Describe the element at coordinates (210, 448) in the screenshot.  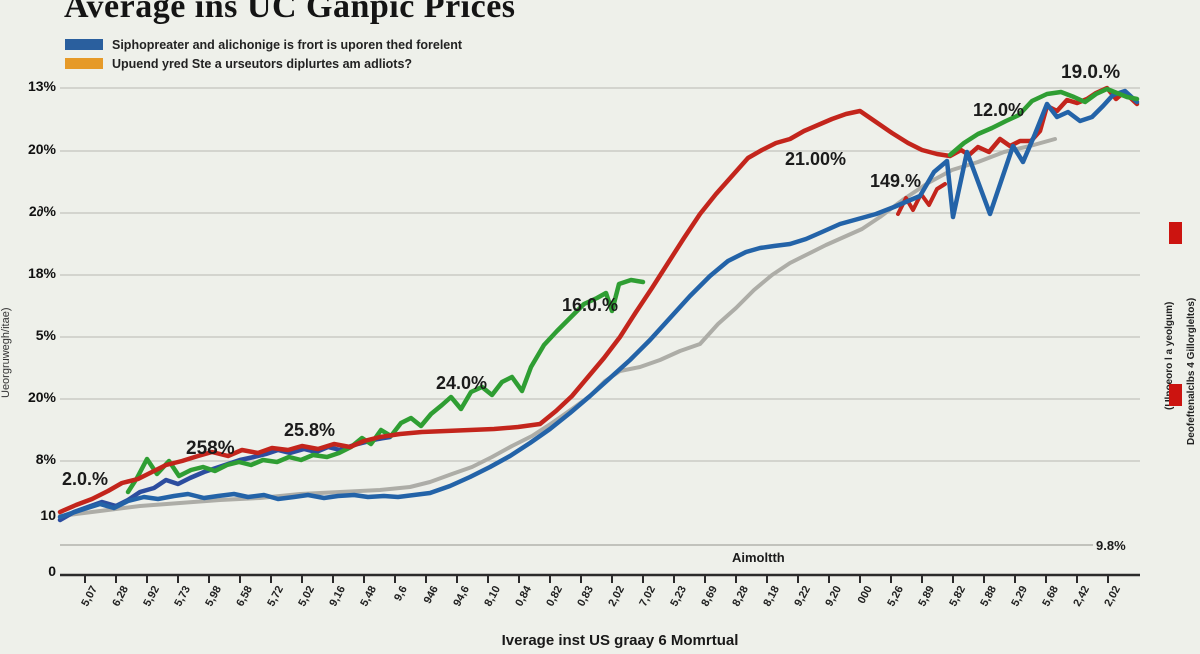
I see `annotation-label: 258%` at that location.